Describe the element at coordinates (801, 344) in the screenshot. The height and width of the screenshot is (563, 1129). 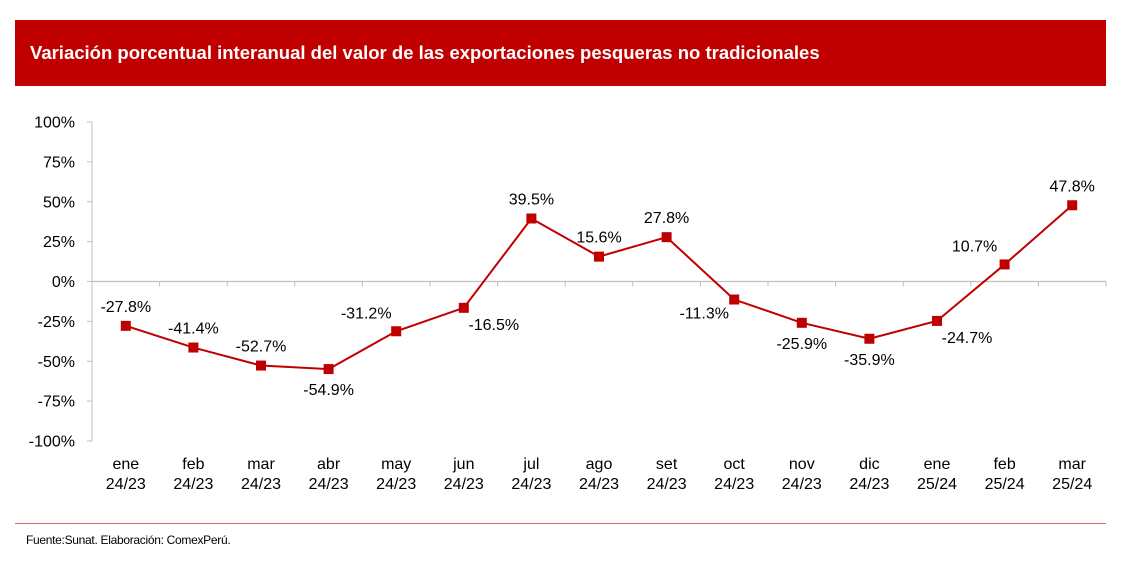
I see `data-label: -25.9%` at that location.